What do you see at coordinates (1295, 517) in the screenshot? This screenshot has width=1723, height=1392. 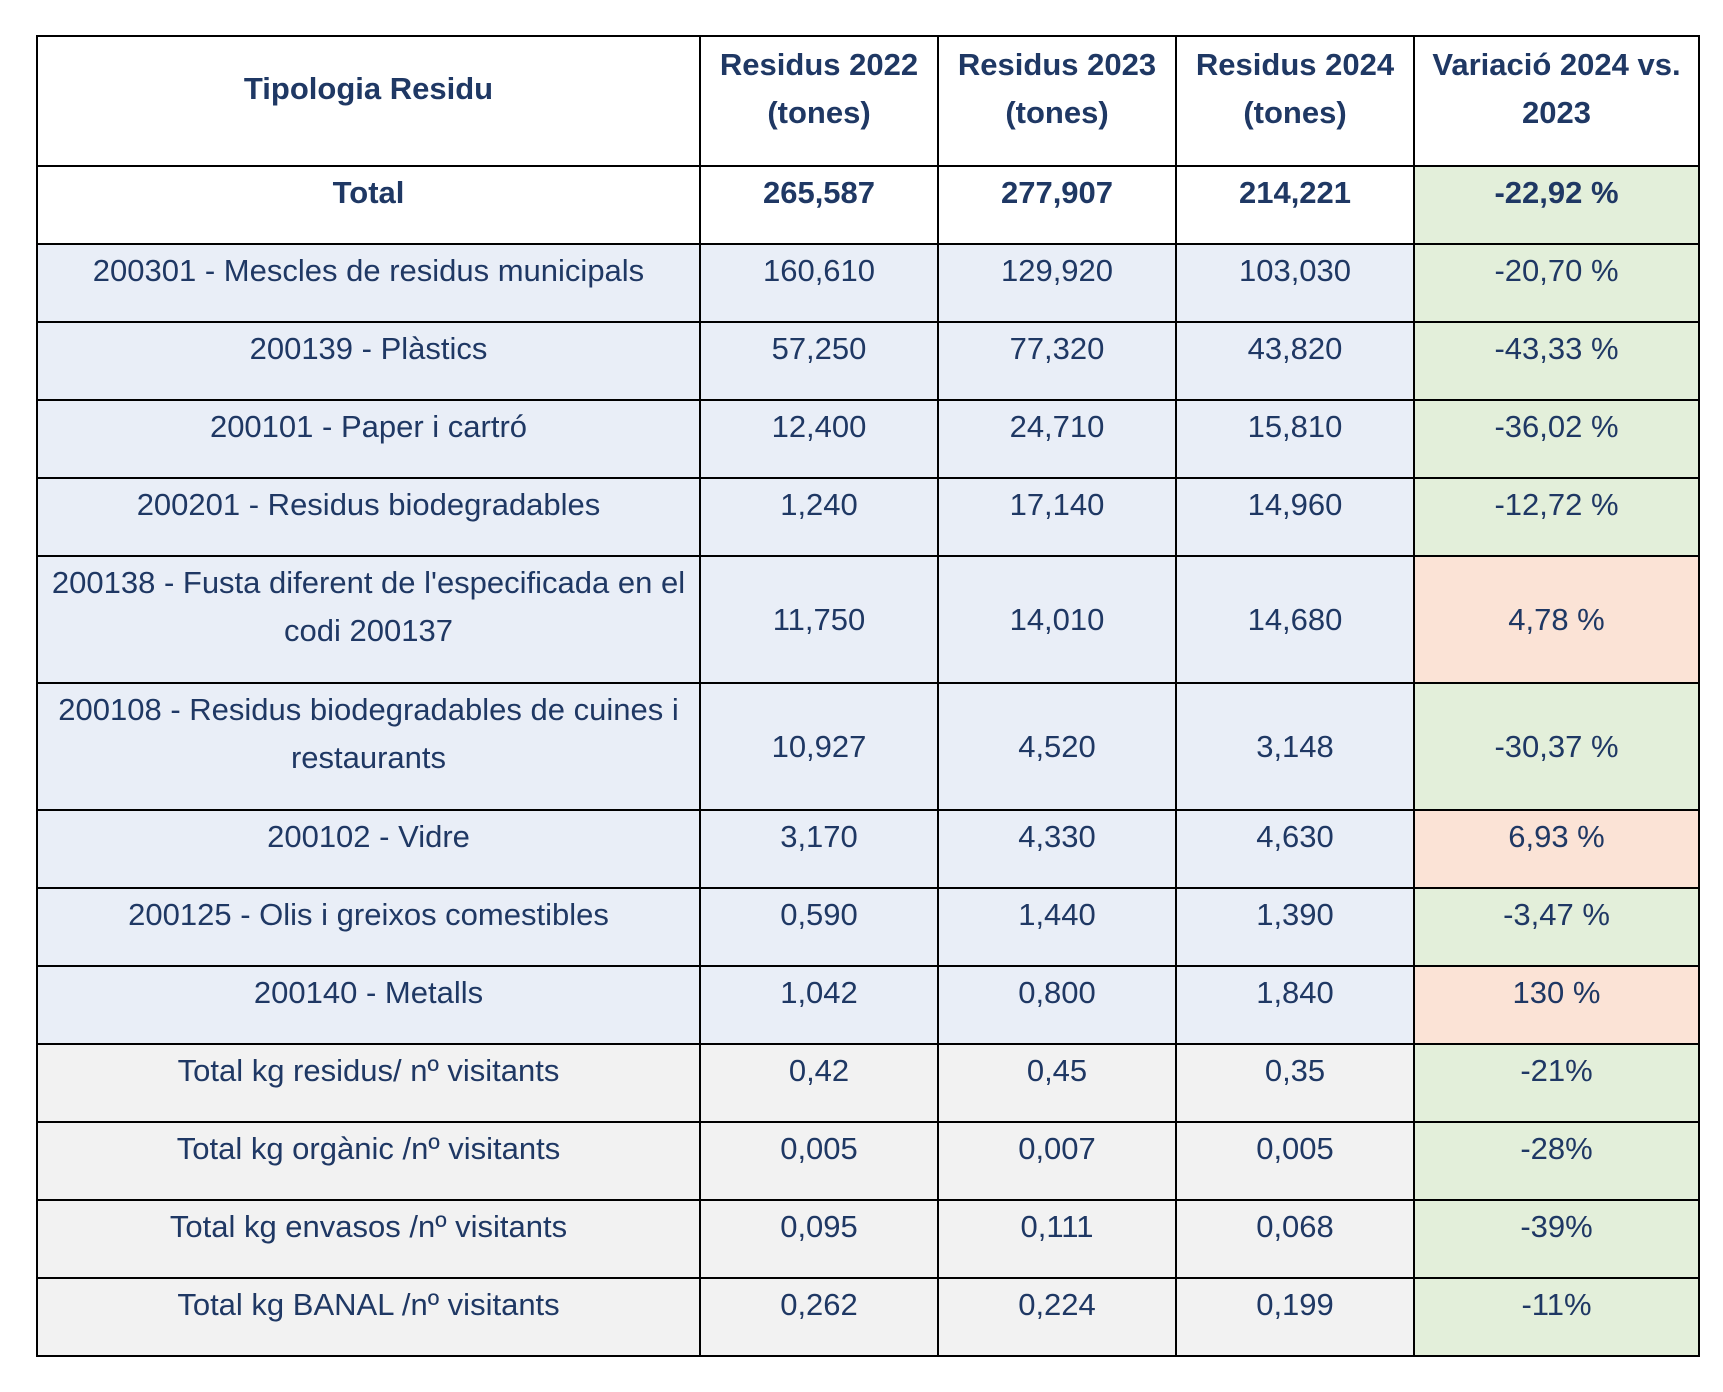 I see `item-2024: 14,960` at bounding box center [1295, 517].